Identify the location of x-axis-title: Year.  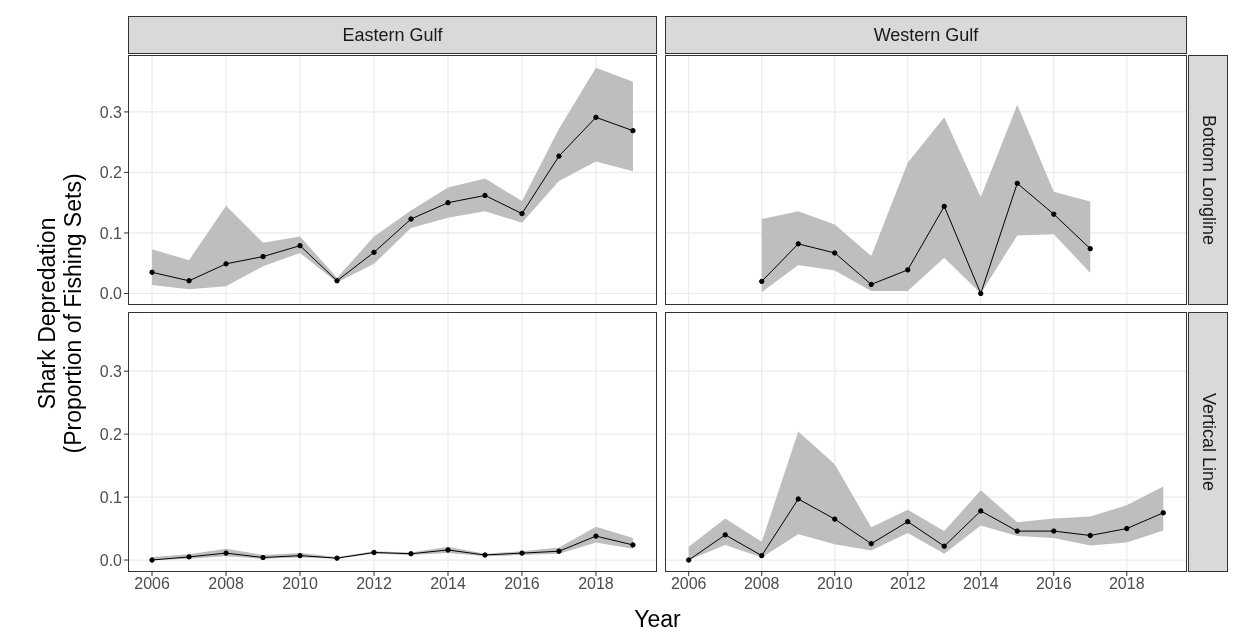
(657, 619).